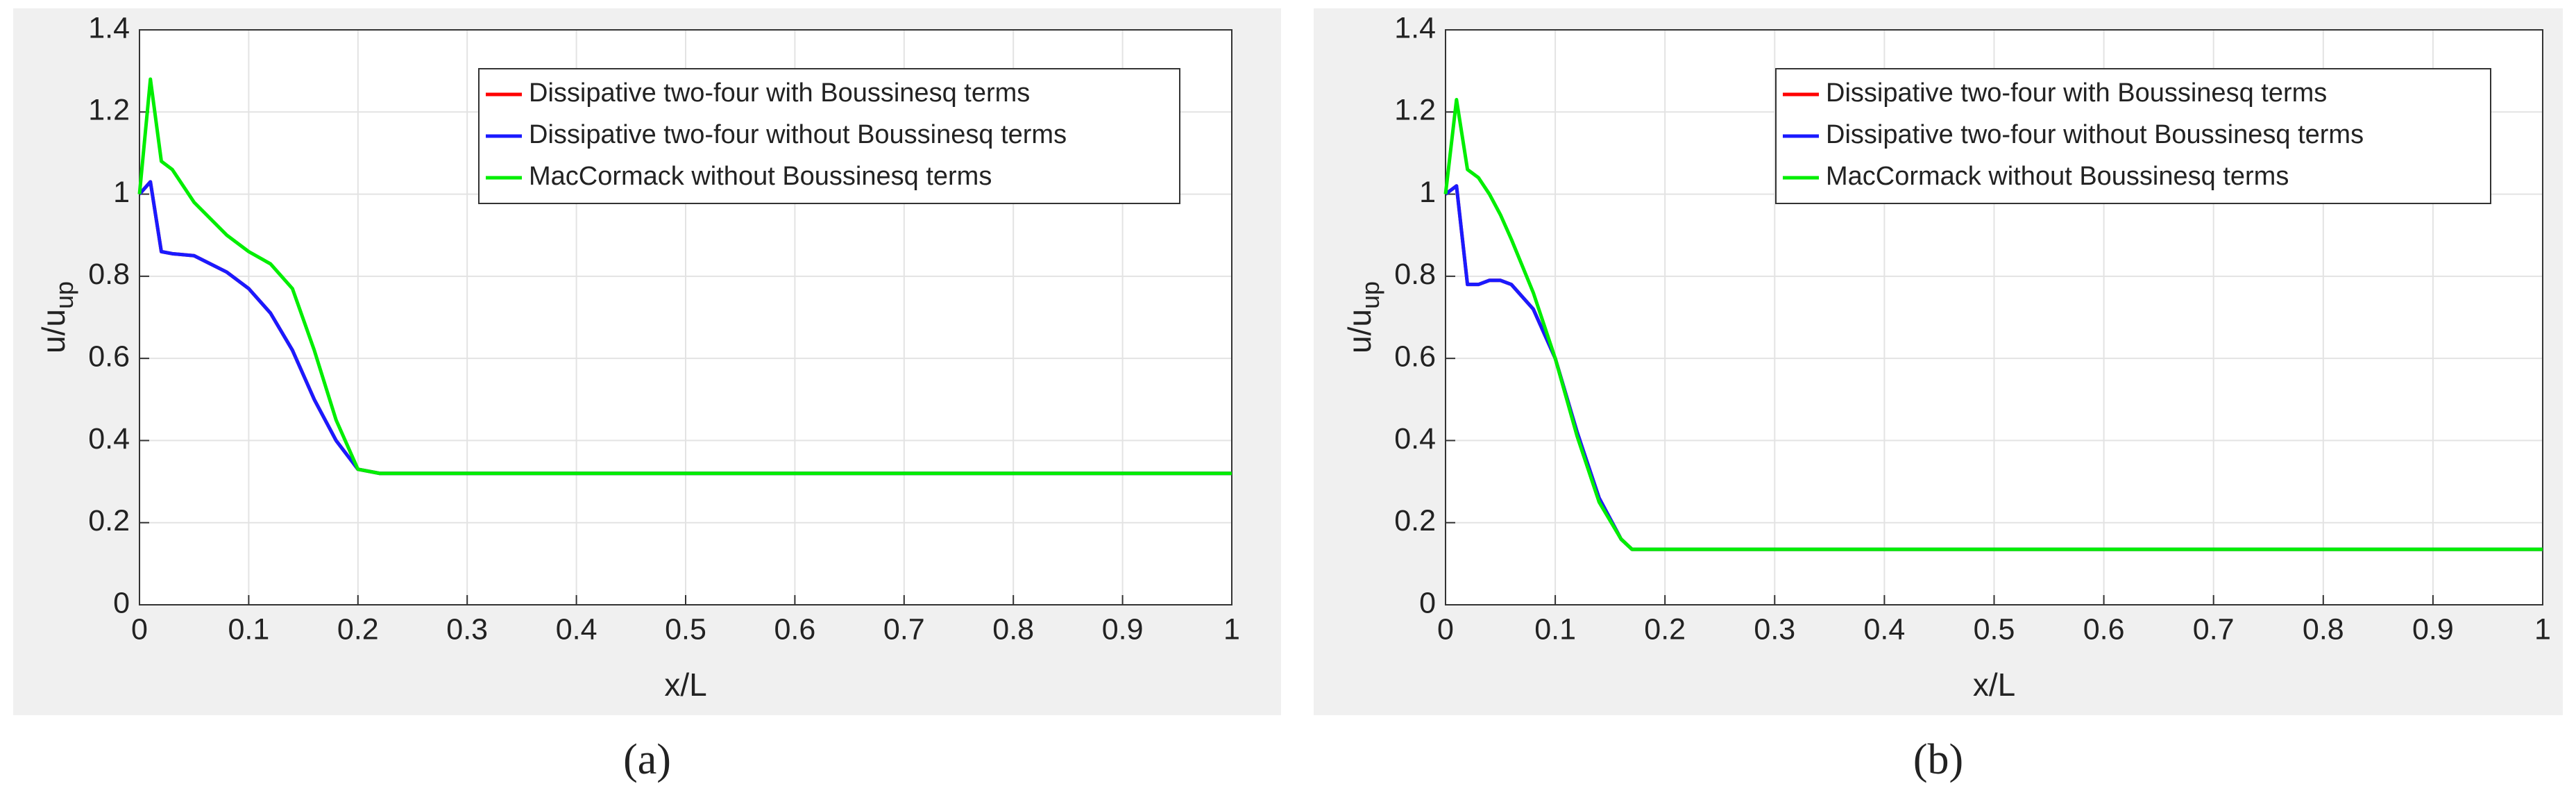  What do you see at coordinates (647, 759) in the screenshot?
I see `panel-caption: (a)` at bounding box center [647, 759].